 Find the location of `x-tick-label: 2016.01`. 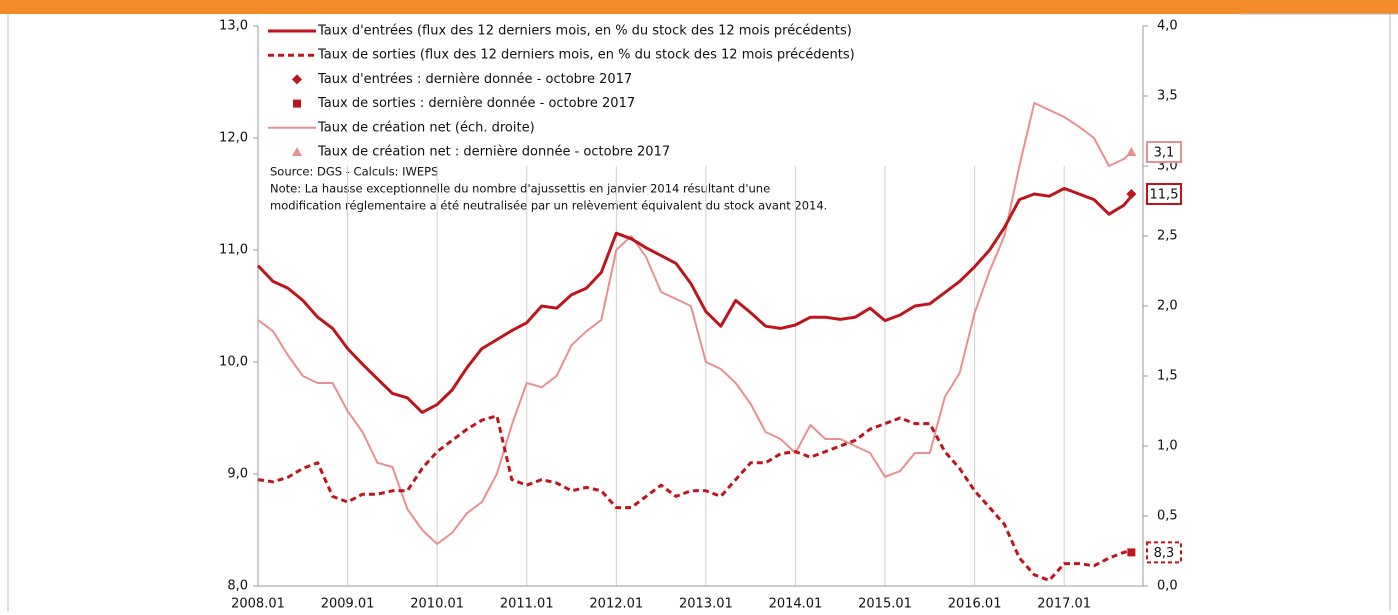

x-tick-label: 2016.01 is located at coordinates (975, 604).